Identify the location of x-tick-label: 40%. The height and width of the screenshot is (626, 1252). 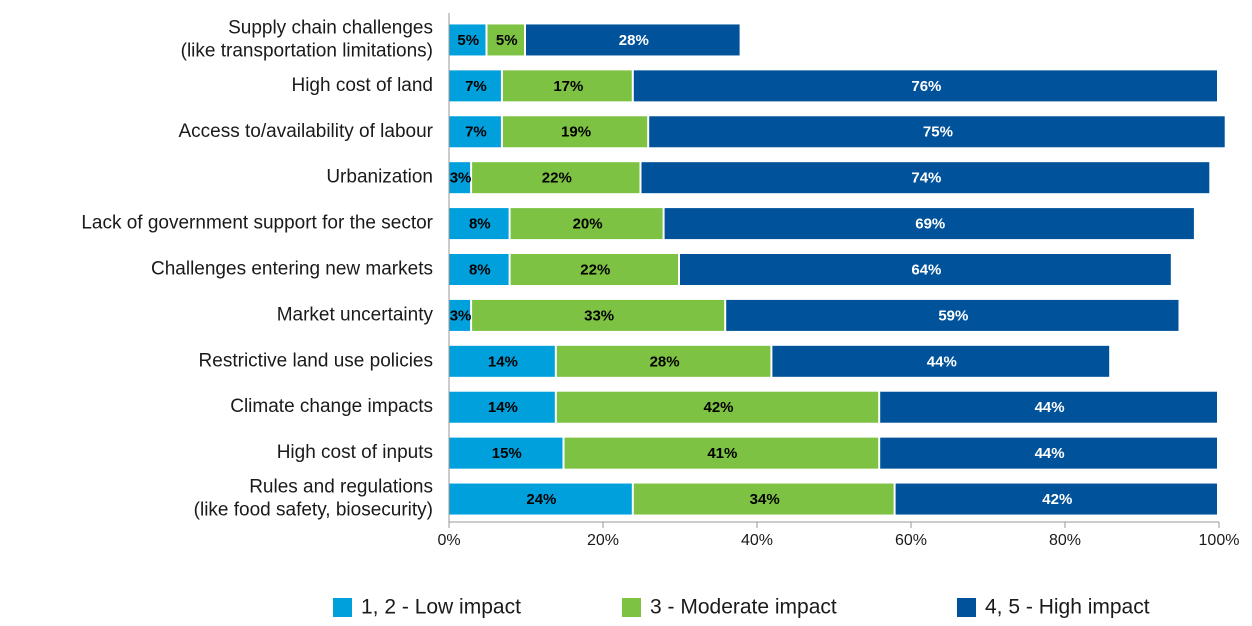
(757, 540).